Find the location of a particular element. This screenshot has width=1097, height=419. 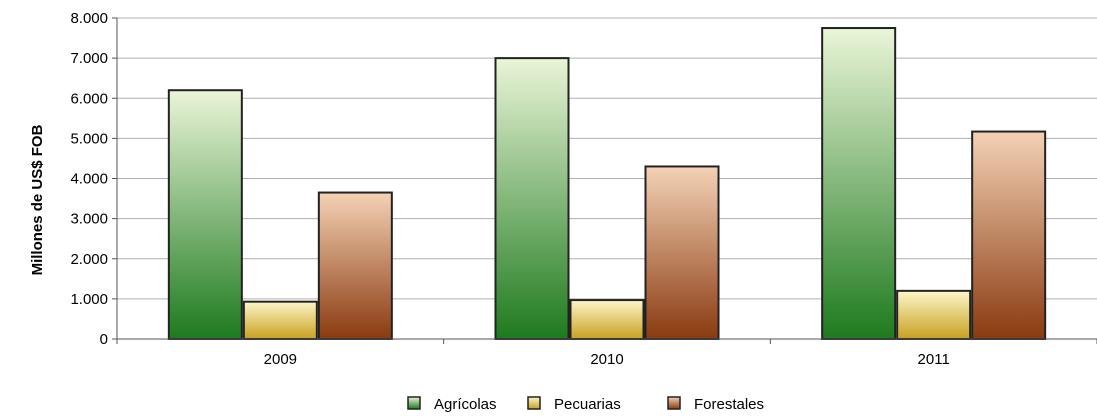

legend-label: Agrícolas is located at coordinates (465, 404).